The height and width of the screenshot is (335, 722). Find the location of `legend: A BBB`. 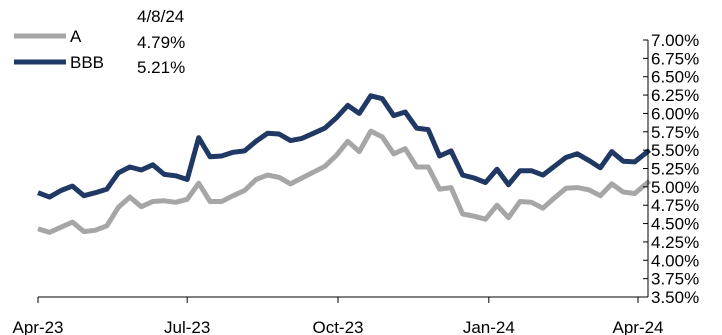

legend: A BBB is located at coordinates (59, 49).